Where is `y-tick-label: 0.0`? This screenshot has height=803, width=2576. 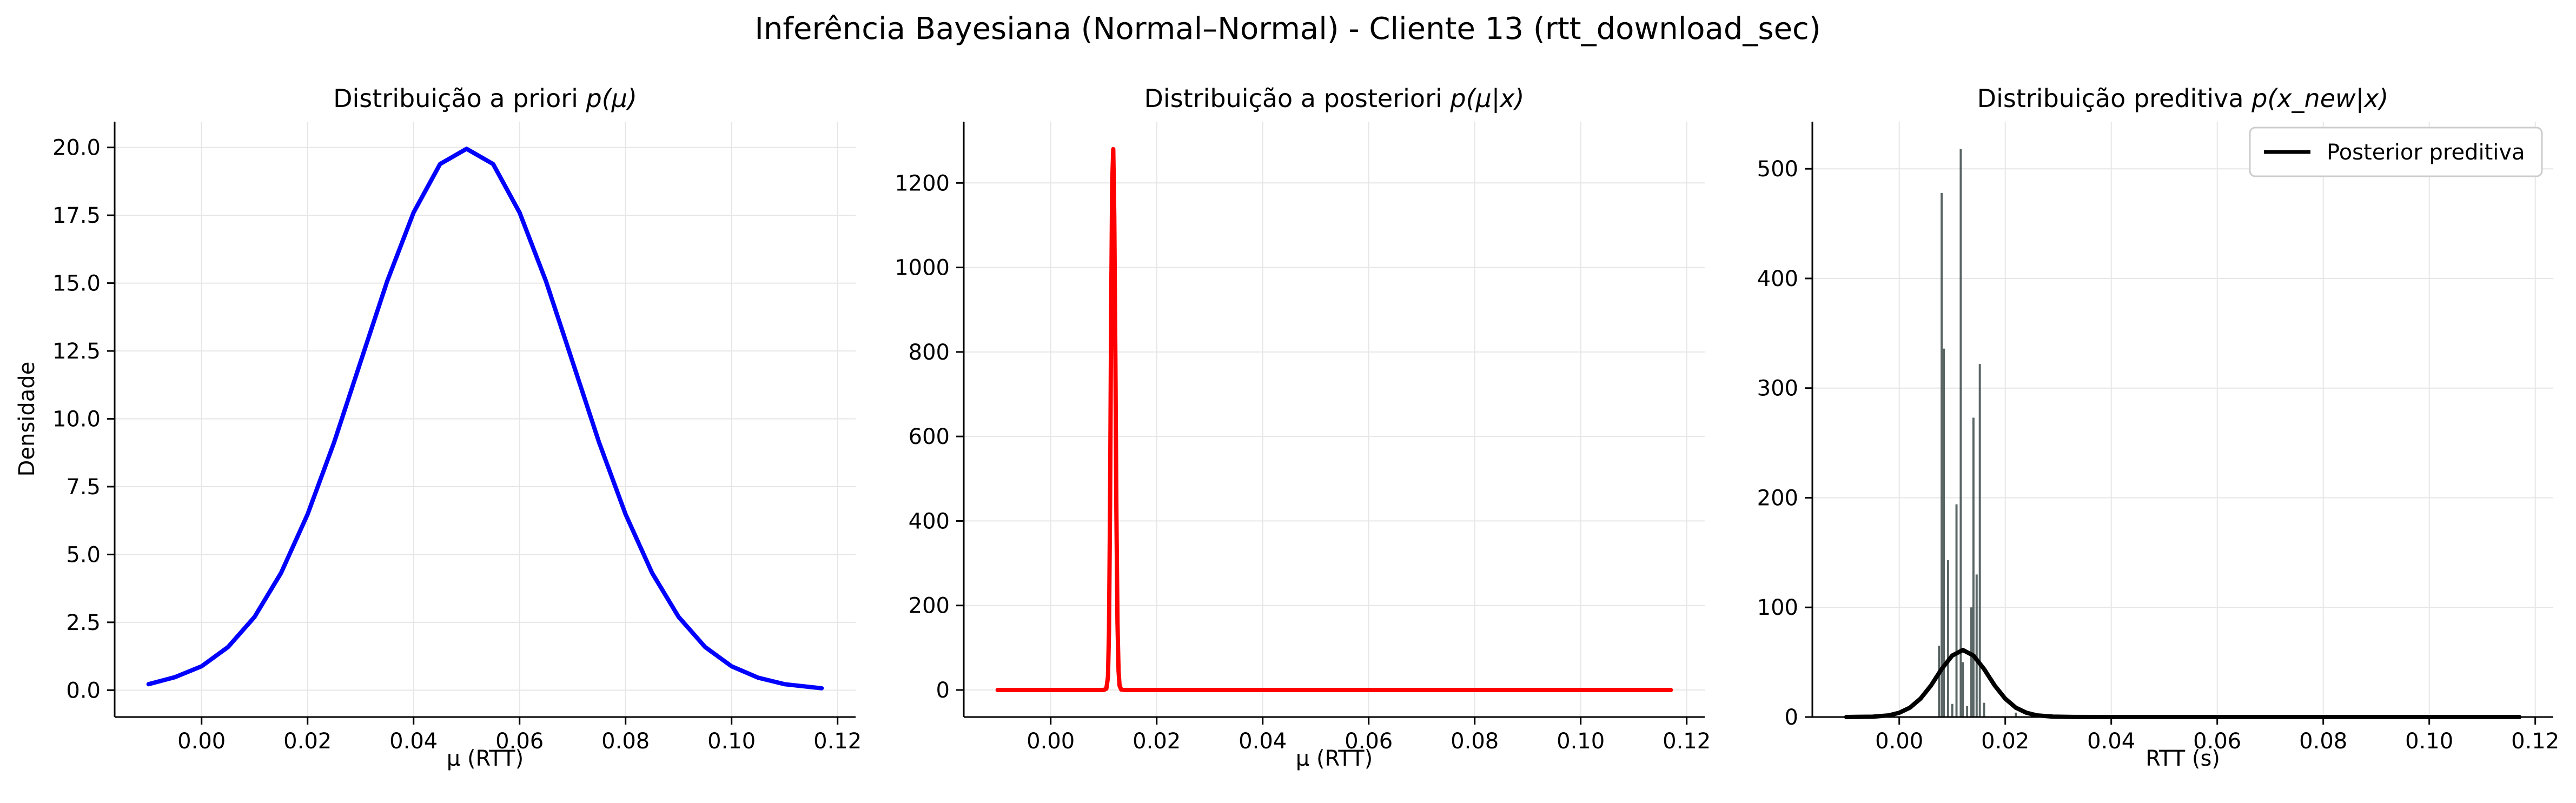 y-tick-label: 0.0 is located at coordinates (84, 690).